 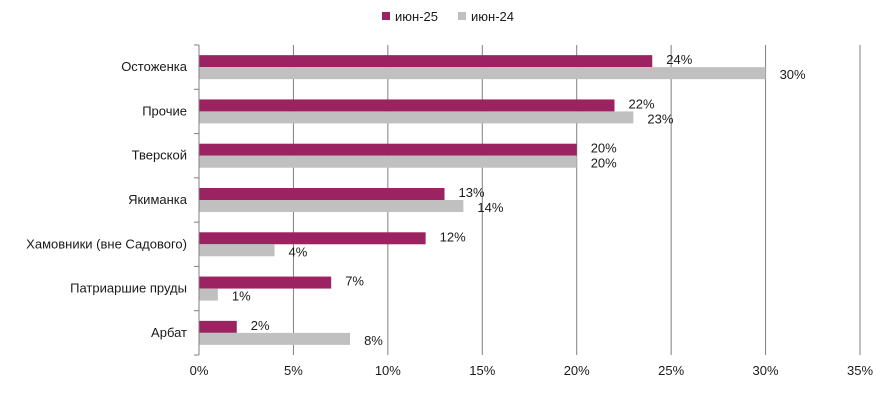 I want to click on data-label: 24%, so click(x=679, y=59).